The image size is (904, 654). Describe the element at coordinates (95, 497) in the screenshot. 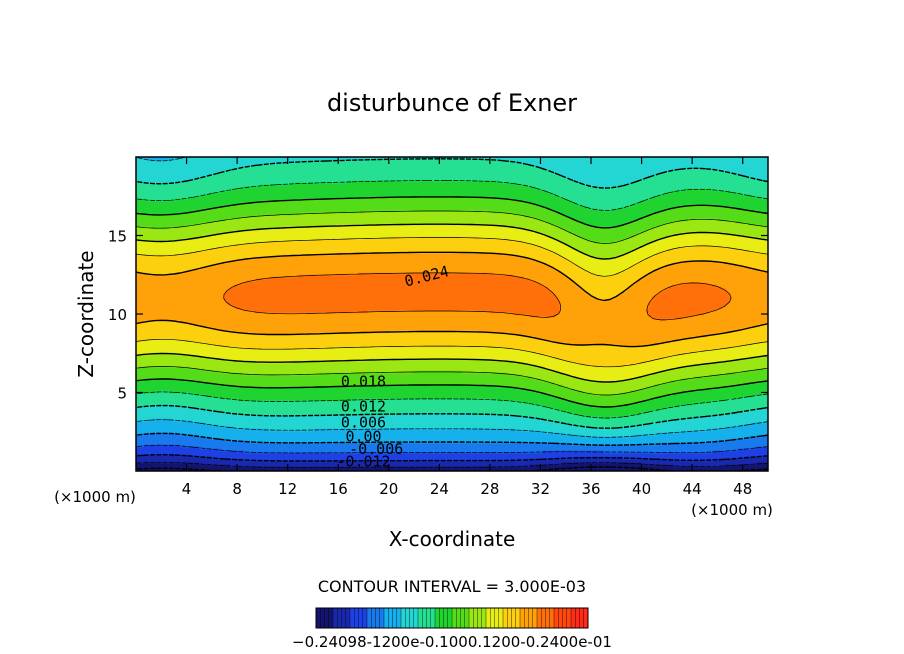

I see `x-left-unit-label: (×1000 m)` at that location.